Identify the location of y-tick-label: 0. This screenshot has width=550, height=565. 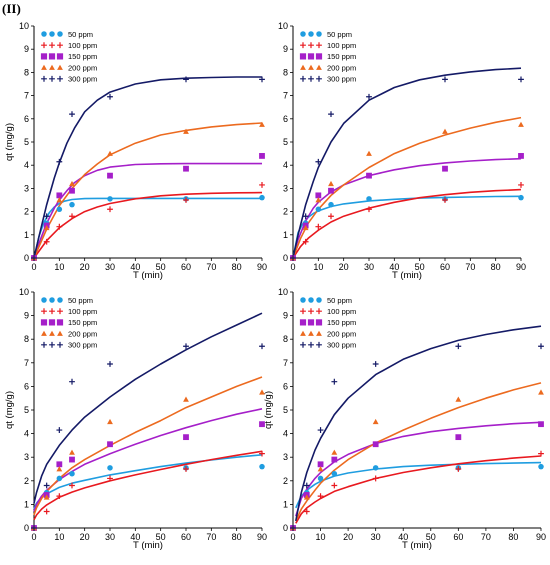
(26, 258).